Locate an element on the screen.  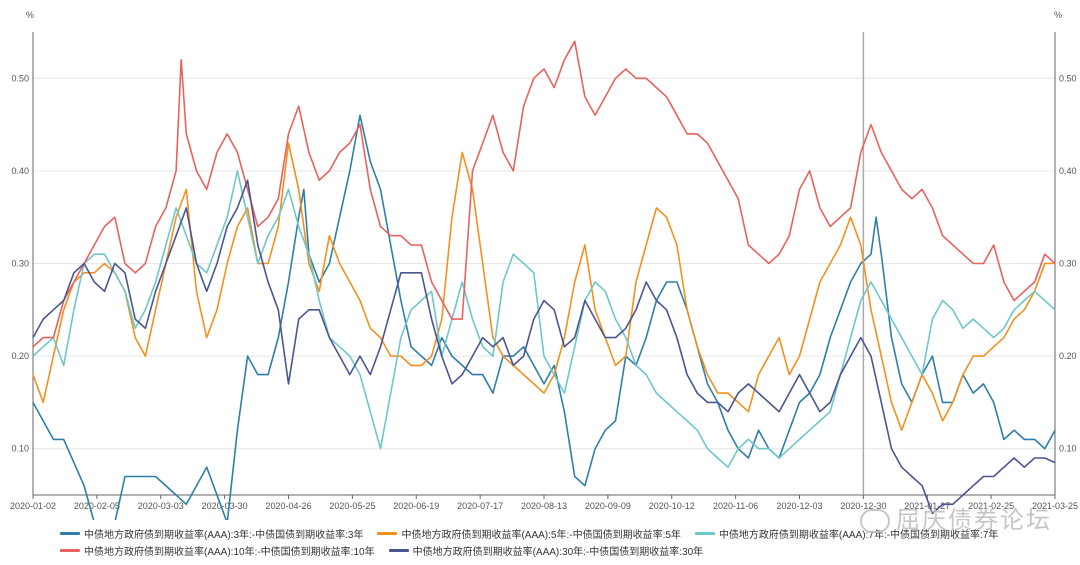
legend-label: 中债地方政府债到期收益率(AAA):3年:-中债国债到期收益率:3年 is located at coordinates (224, 535).